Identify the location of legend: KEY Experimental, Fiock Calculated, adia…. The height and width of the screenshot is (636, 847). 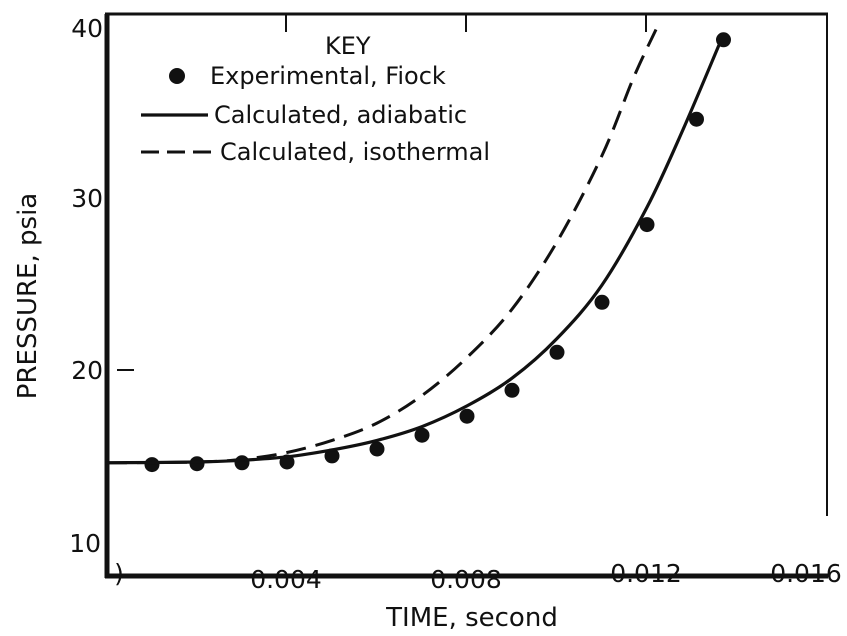
(315, 99).